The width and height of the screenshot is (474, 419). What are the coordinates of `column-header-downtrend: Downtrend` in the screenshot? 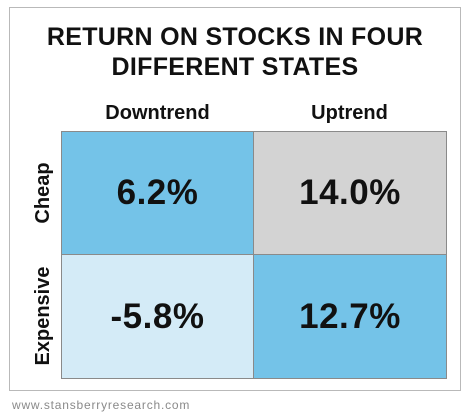 It's located at (157, 113).